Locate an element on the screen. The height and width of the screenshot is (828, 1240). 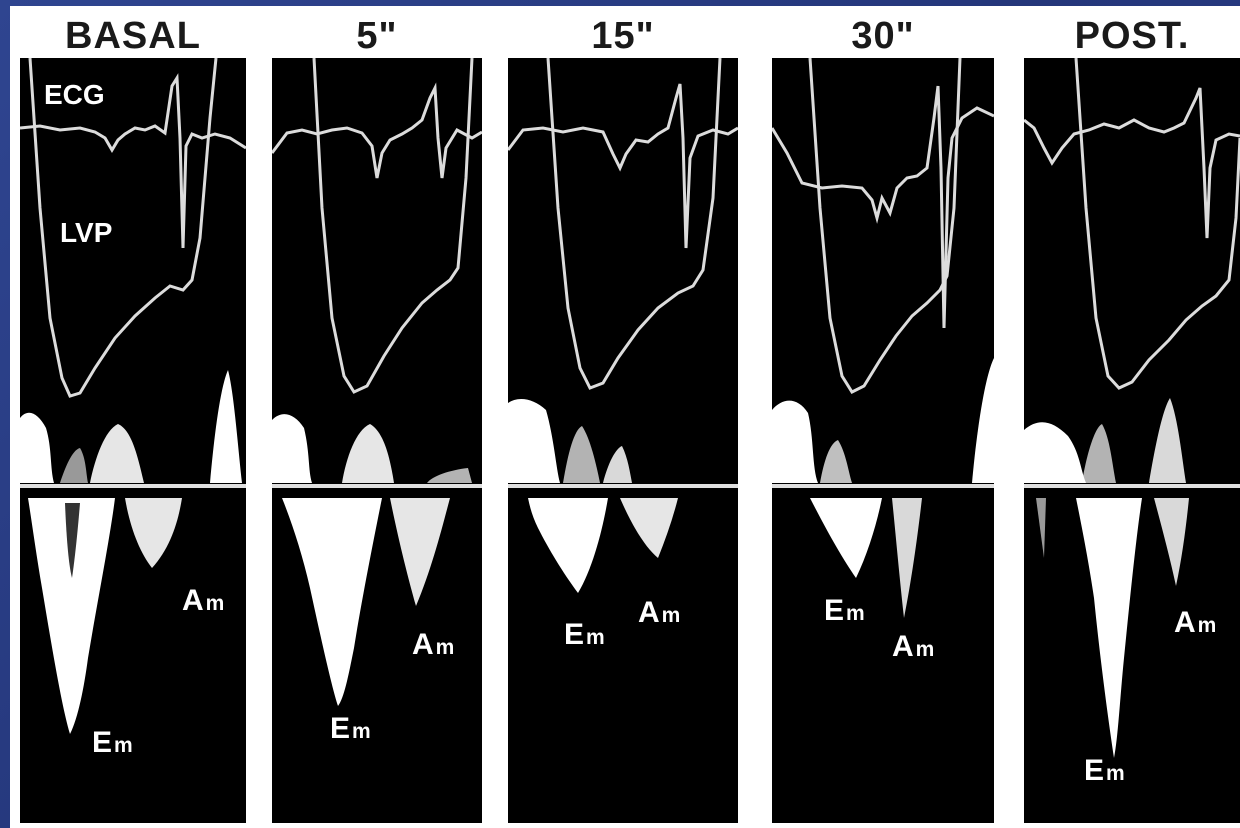
ecg-label: ECG is located at coordinates (74, 94).